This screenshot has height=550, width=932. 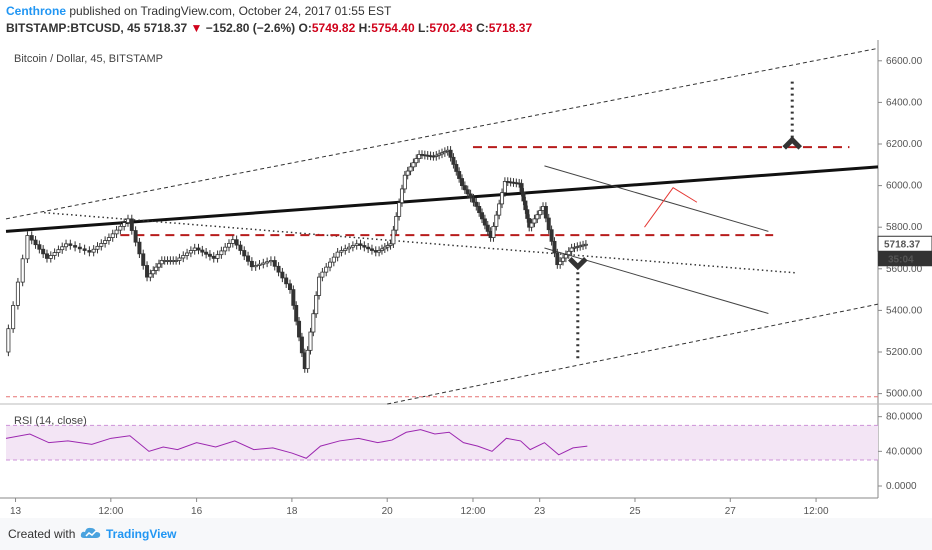 I want to click on time-tick-label: 20, so click(x=388, y=511).